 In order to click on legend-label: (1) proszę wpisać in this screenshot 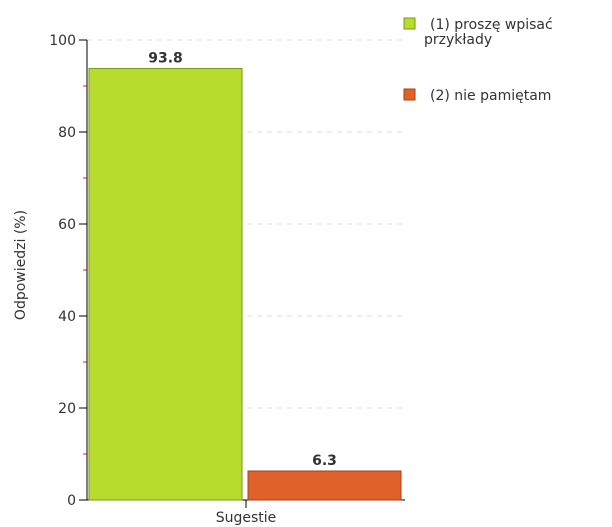, I will do `click(491, 25)`.